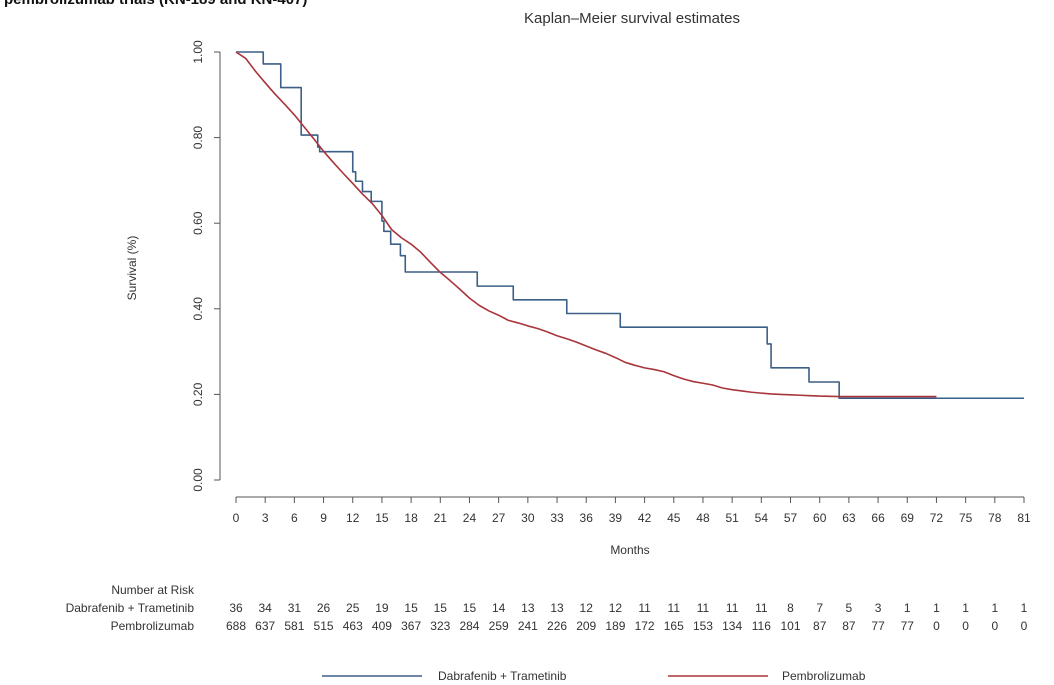 The height and width of the screenshot is (685, 1054). I want to click on risk-cell: 7, so click(819, 608).